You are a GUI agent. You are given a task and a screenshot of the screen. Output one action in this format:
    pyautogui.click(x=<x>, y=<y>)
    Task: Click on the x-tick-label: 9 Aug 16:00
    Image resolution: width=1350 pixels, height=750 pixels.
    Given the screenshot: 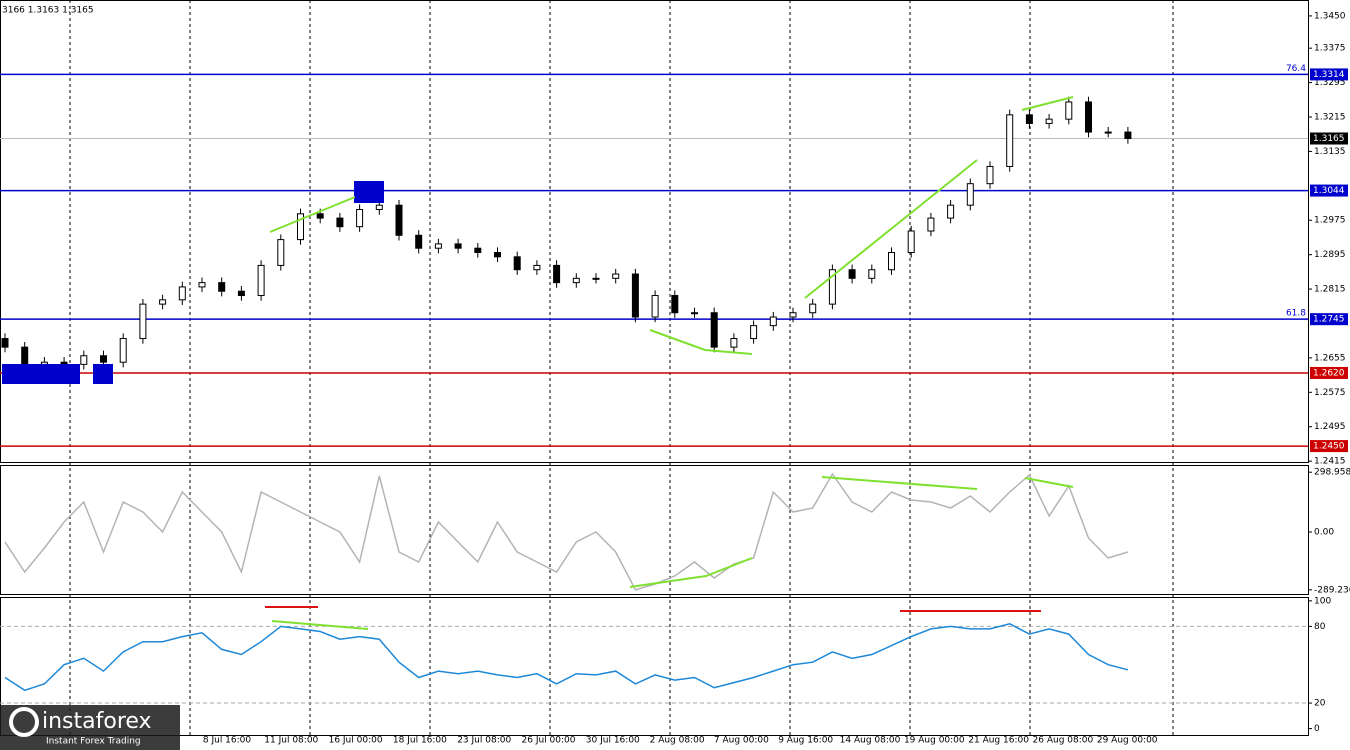 What is the action you would take?
    pyautogui.click(x=805, y=741)
    